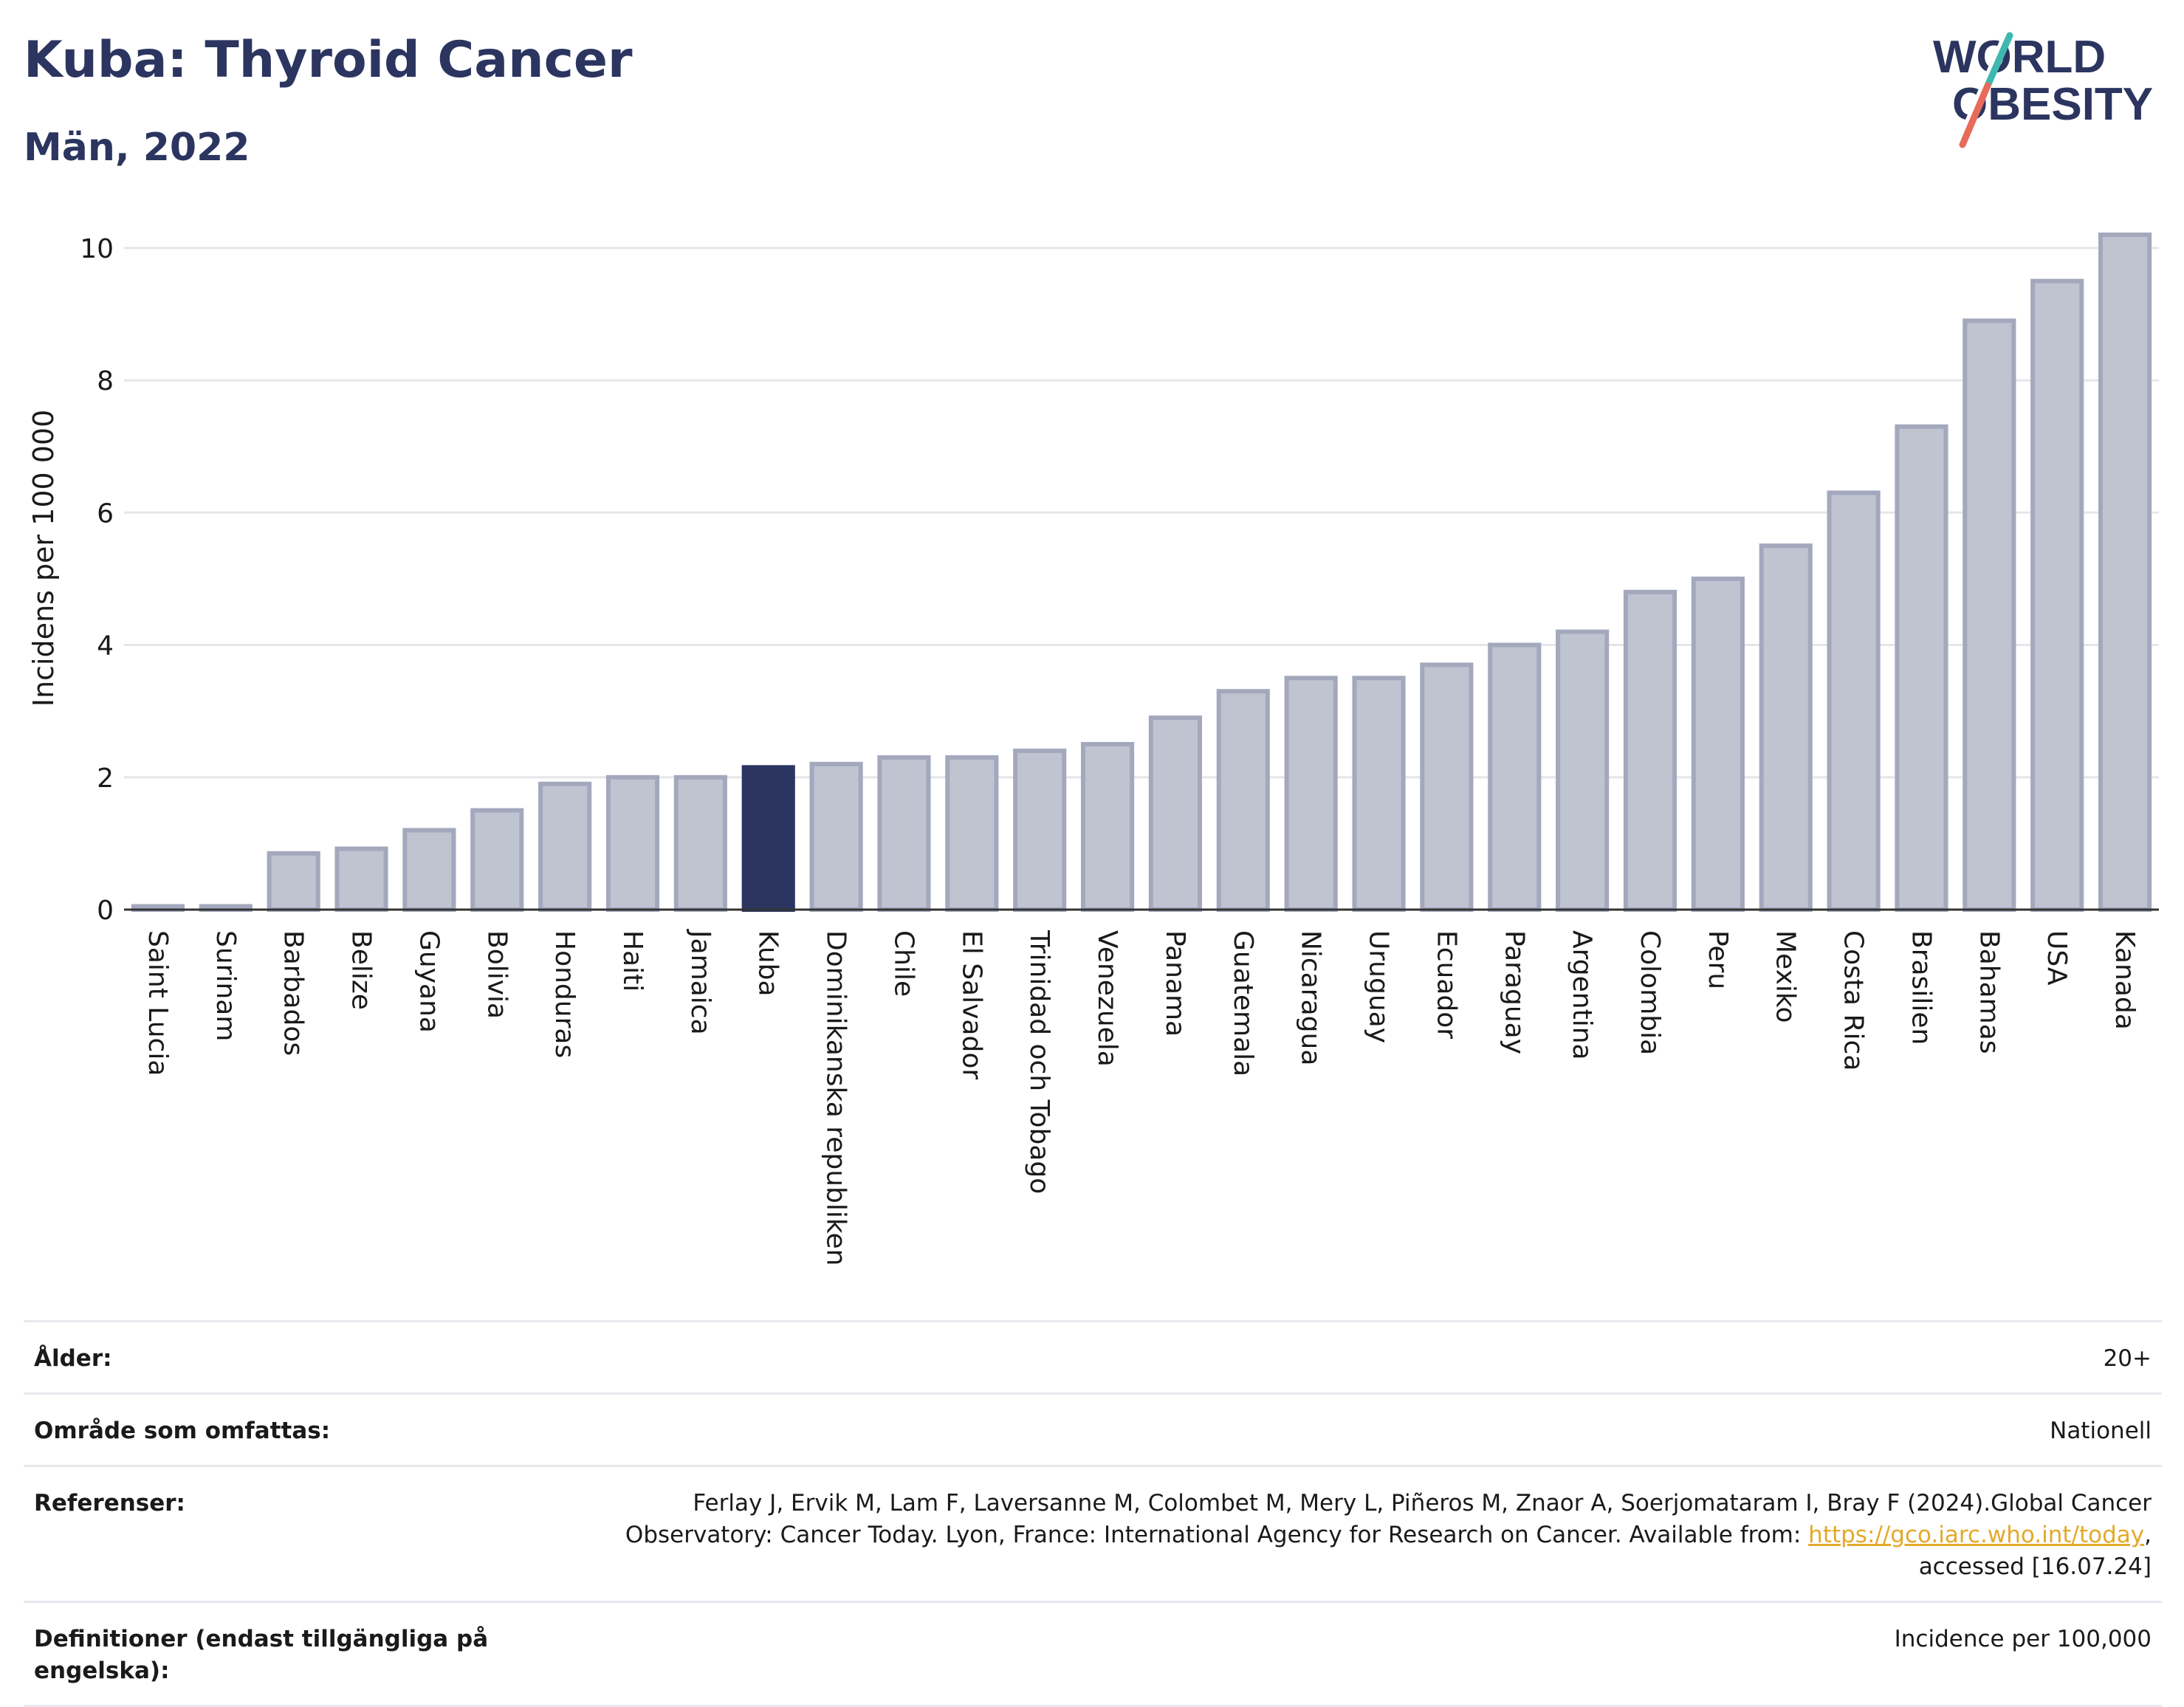  Describe the element at coordinates (97, 580) in the screenshot. I see `y-axis-ticks: 0 2 4 6 8 10` at that location.